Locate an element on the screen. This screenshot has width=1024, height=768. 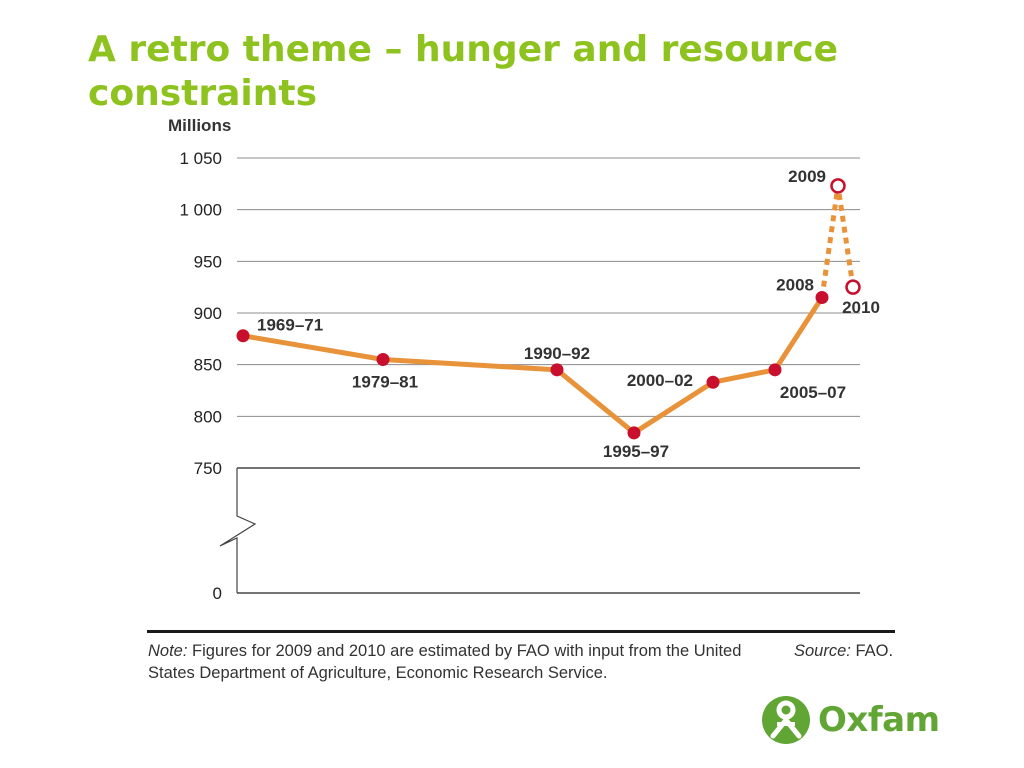
point-label: 2010 is located at coordinates (861, 307).